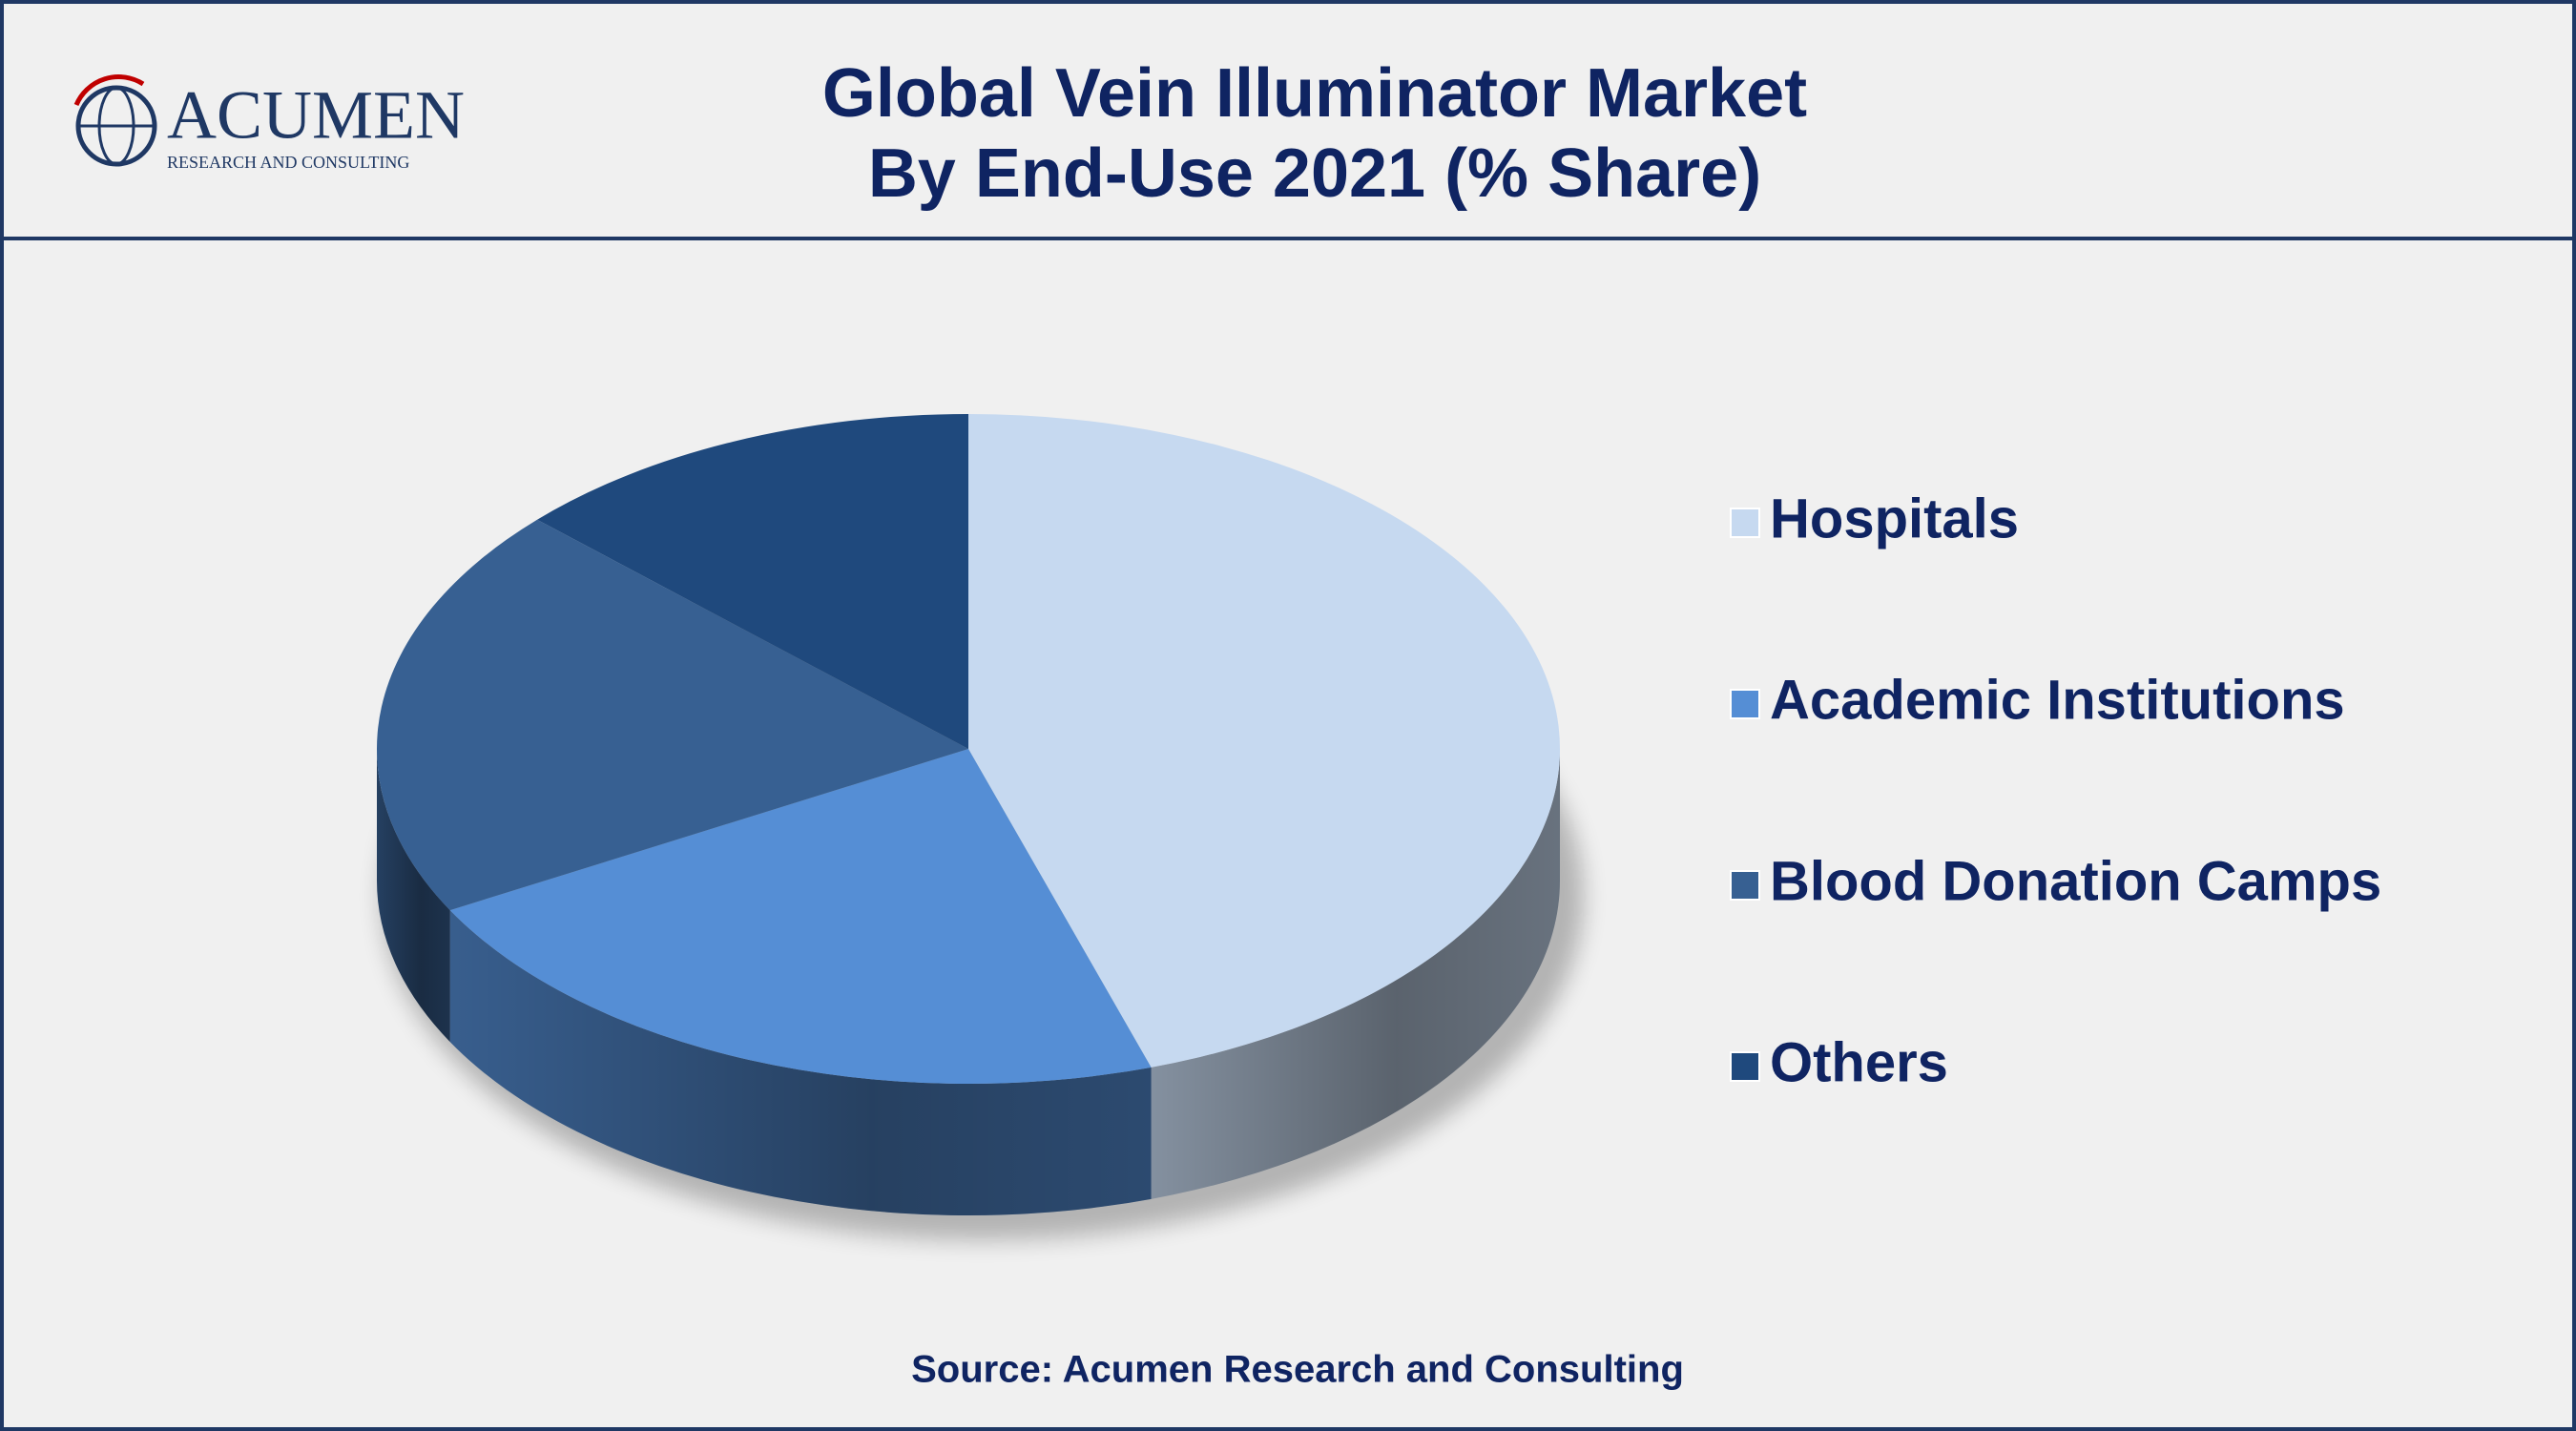 This screenshot has width=2576, height=1431. I want to click on logo-arc, so click(109, 91).